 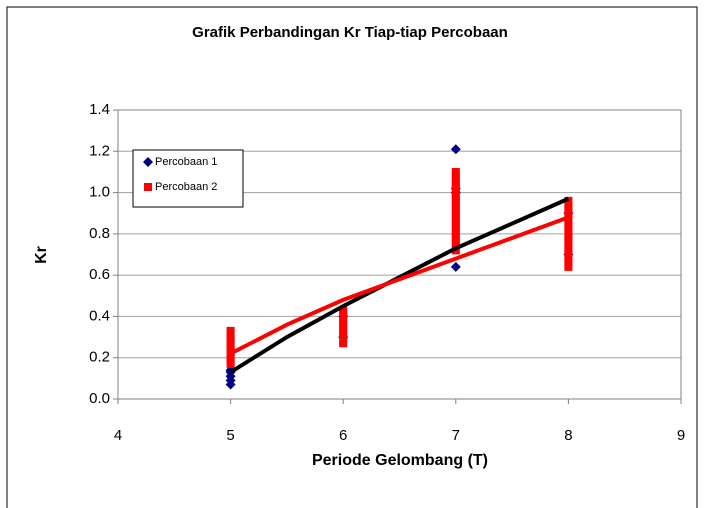 I want to click on y-tick-label: 0.6, so click(x=99, y=274).